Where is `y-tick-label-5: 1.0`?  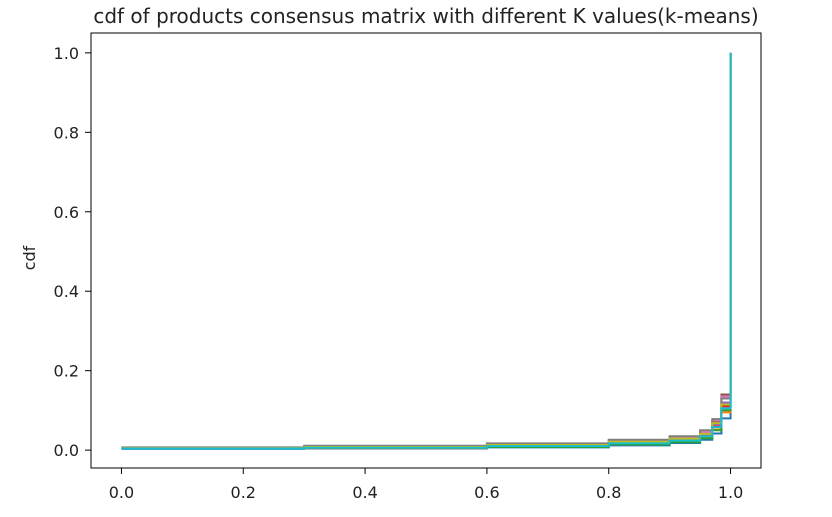 y-tick-label-5: 1.0 is located at coordinates (66, 53).